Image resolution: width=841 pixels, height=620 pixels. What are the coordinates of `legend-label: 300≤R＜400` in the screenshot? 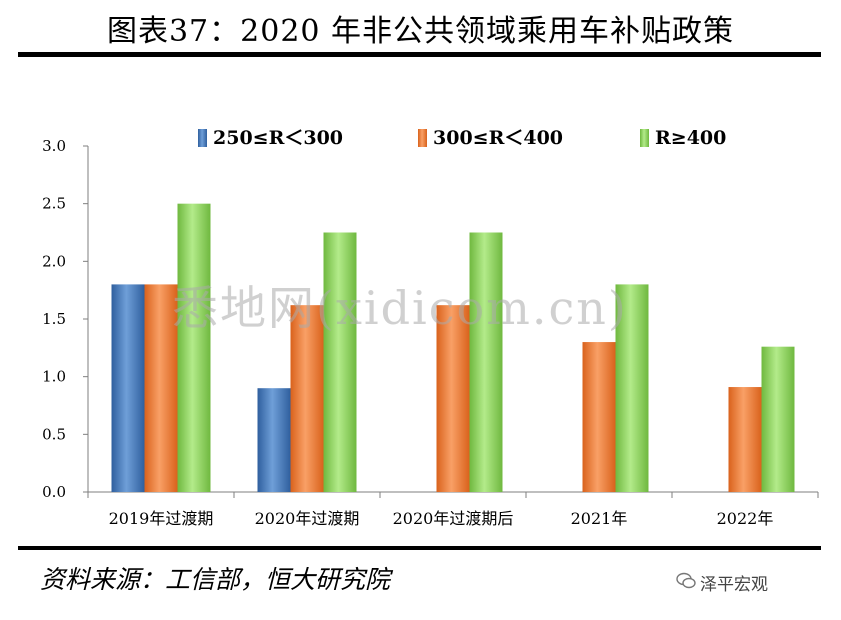 It's located at (498, 138).